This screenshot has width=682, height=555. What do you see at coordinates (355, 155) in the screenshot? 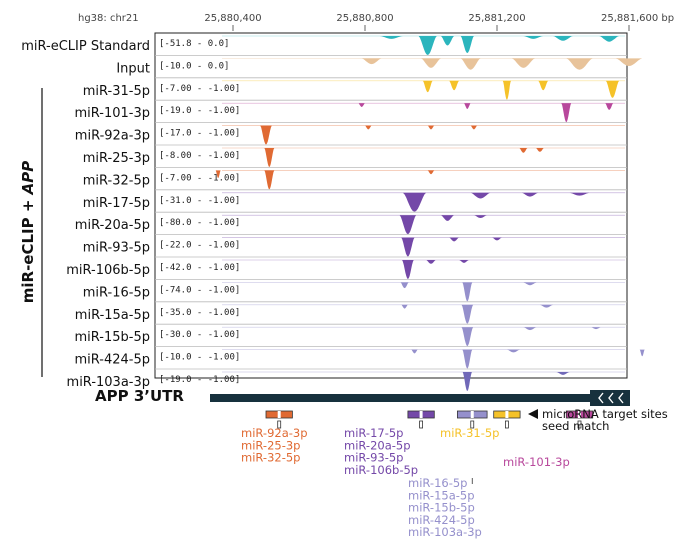
I see `track-row: miR-25-3p [-8.00 - -1.00]` at bounding box center [355, 155].